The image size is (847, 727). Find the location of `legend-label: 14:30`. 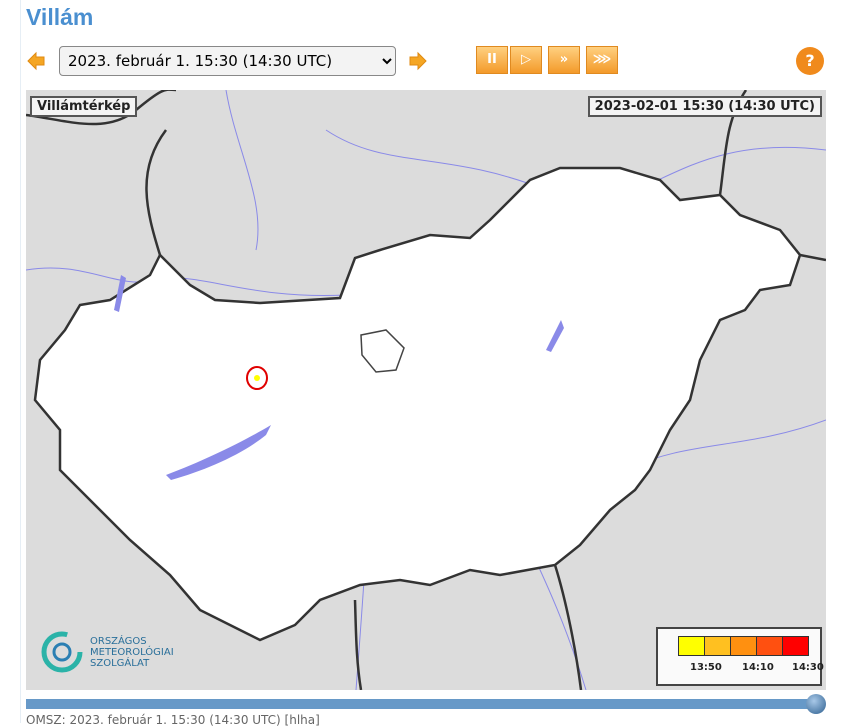

legend-label: 14:30 is located at coordinates (808, 667).